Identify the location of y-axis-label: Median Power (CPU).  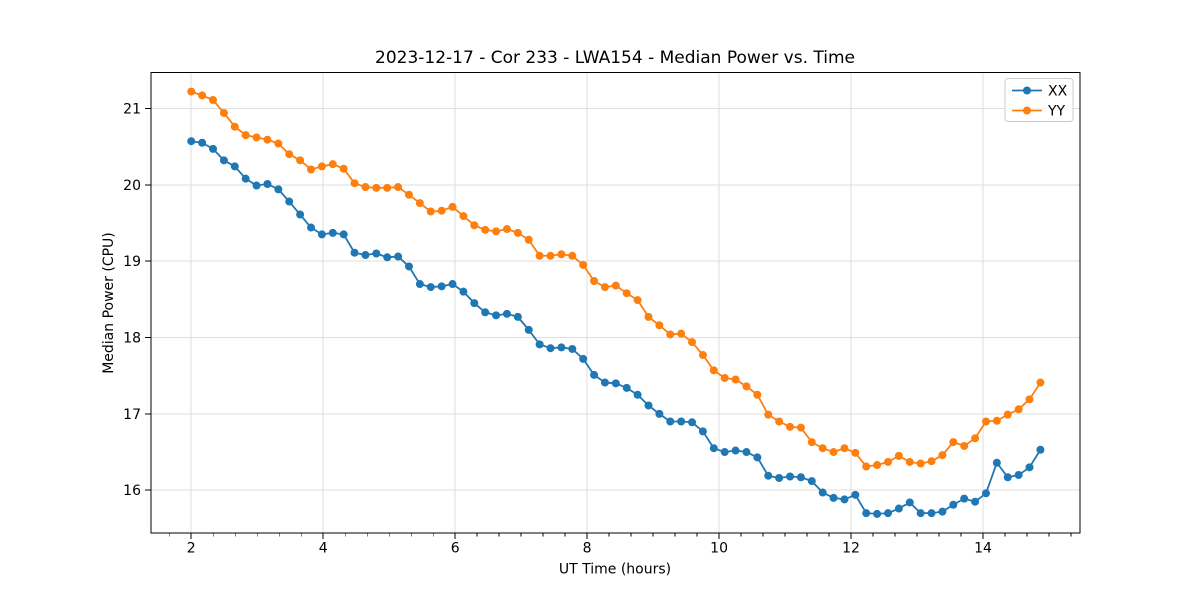
(109, 303).